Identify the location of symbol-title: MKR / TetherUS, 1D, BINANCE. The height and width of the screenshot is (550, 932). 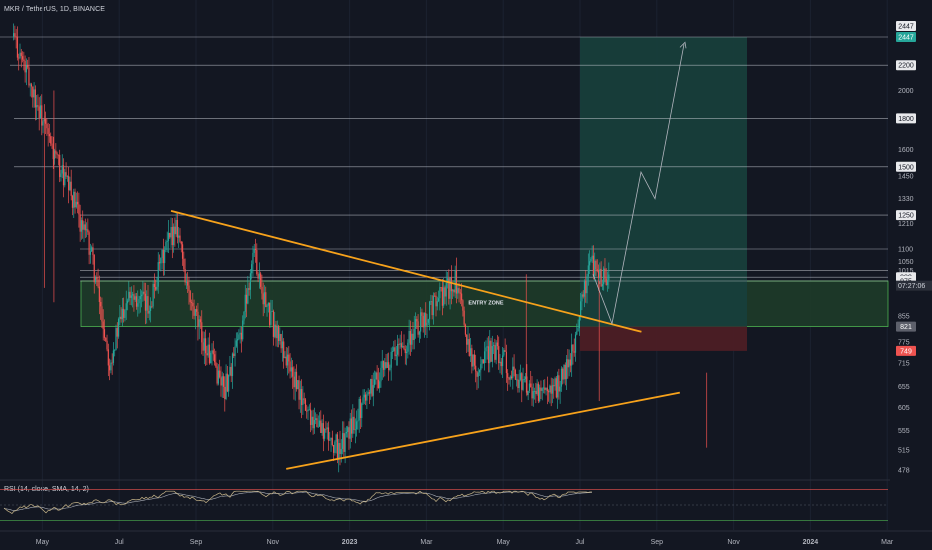
(54, 9).